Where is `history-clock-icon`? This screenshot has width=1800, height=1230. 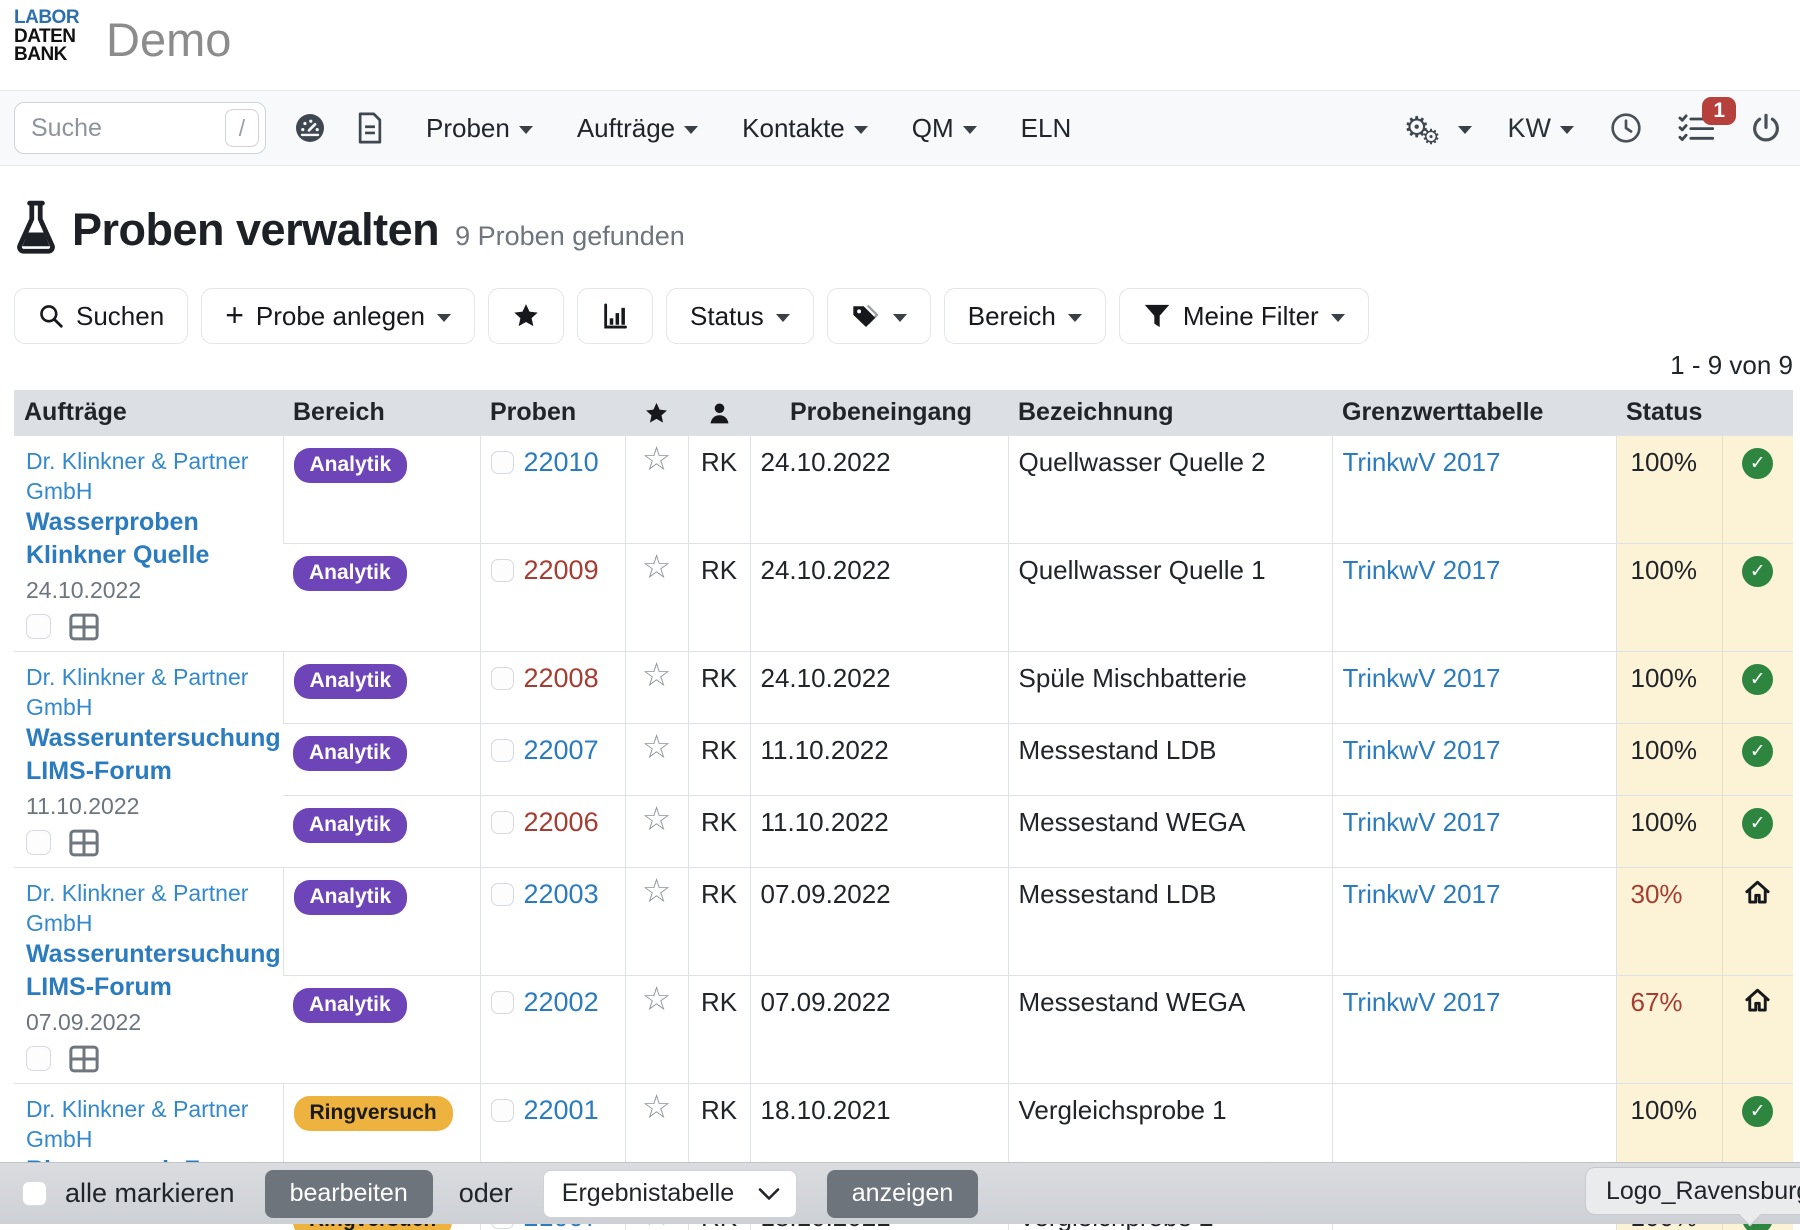
history-clock-icon is located at coordinates (1626, 128).